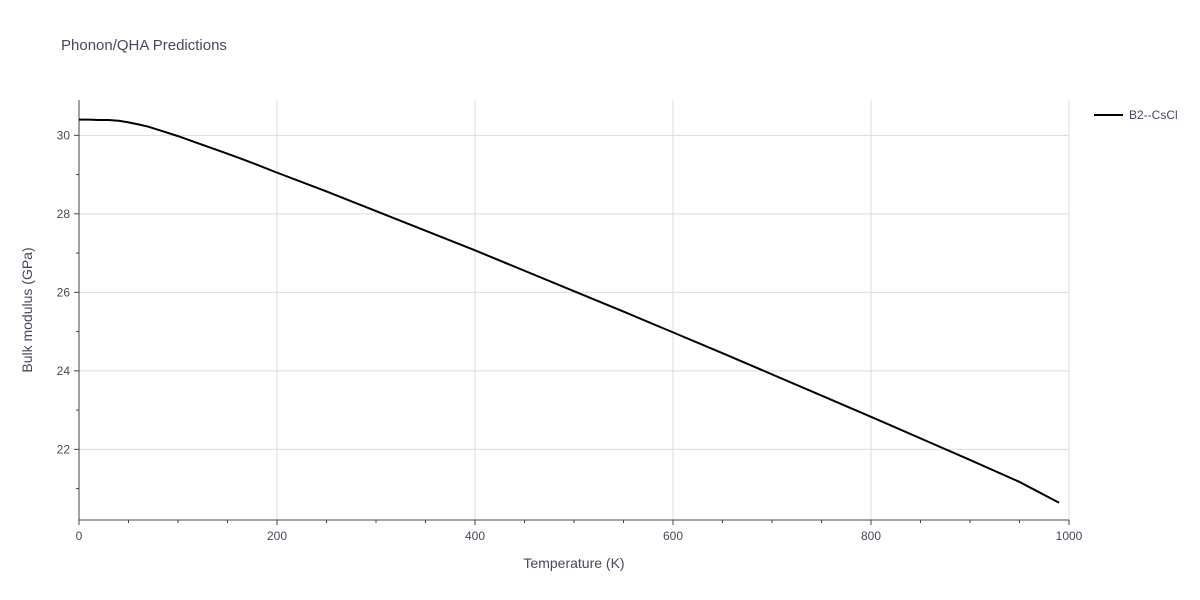  Describe the element at coordinates (64, 371) in the screenshot. I see `y-tick-label: 24` at that location.